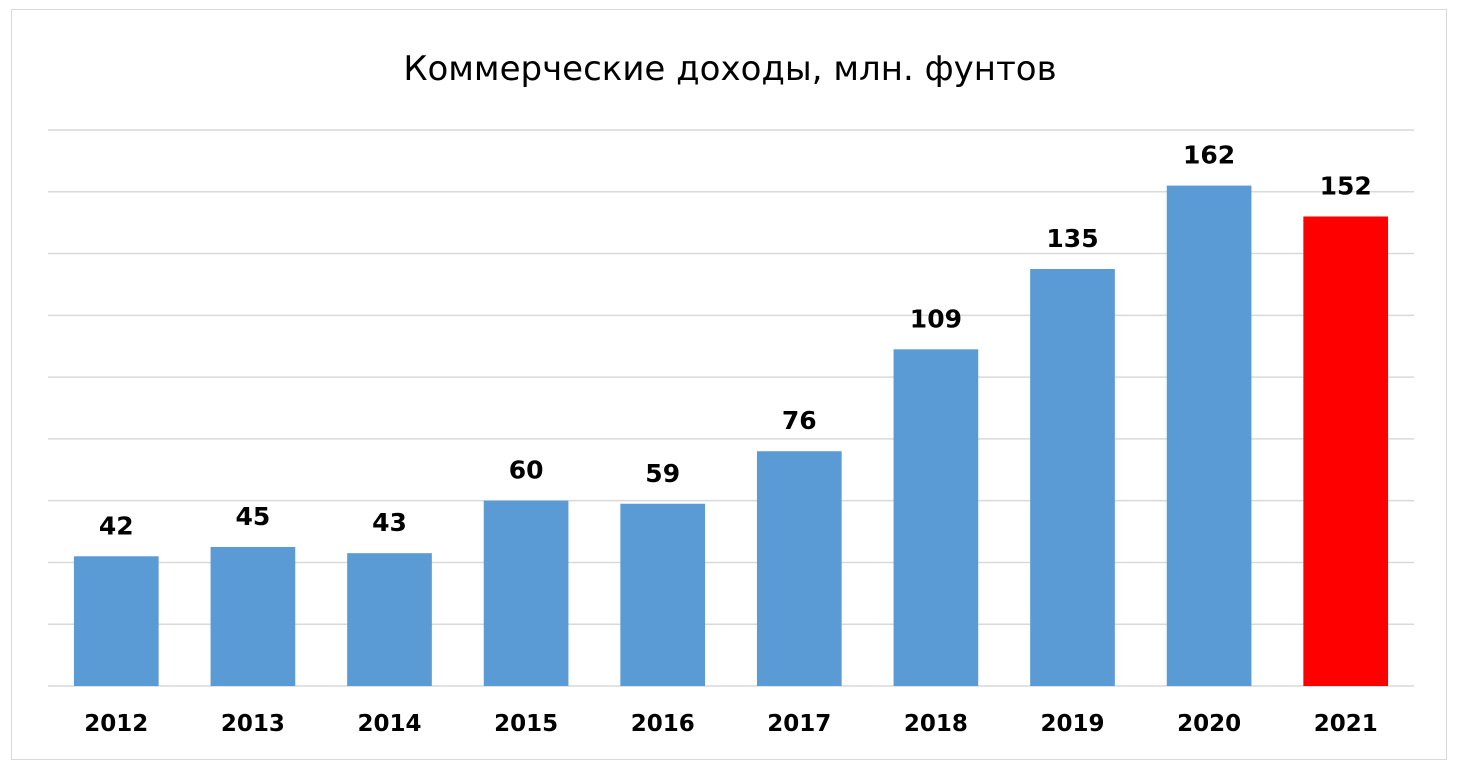 The width and height of the screenshot is (1460, 771). Describe the element at coordinates (389, 724) in the screenshot. I see `x-tick-label-2014: 2014` at that location.